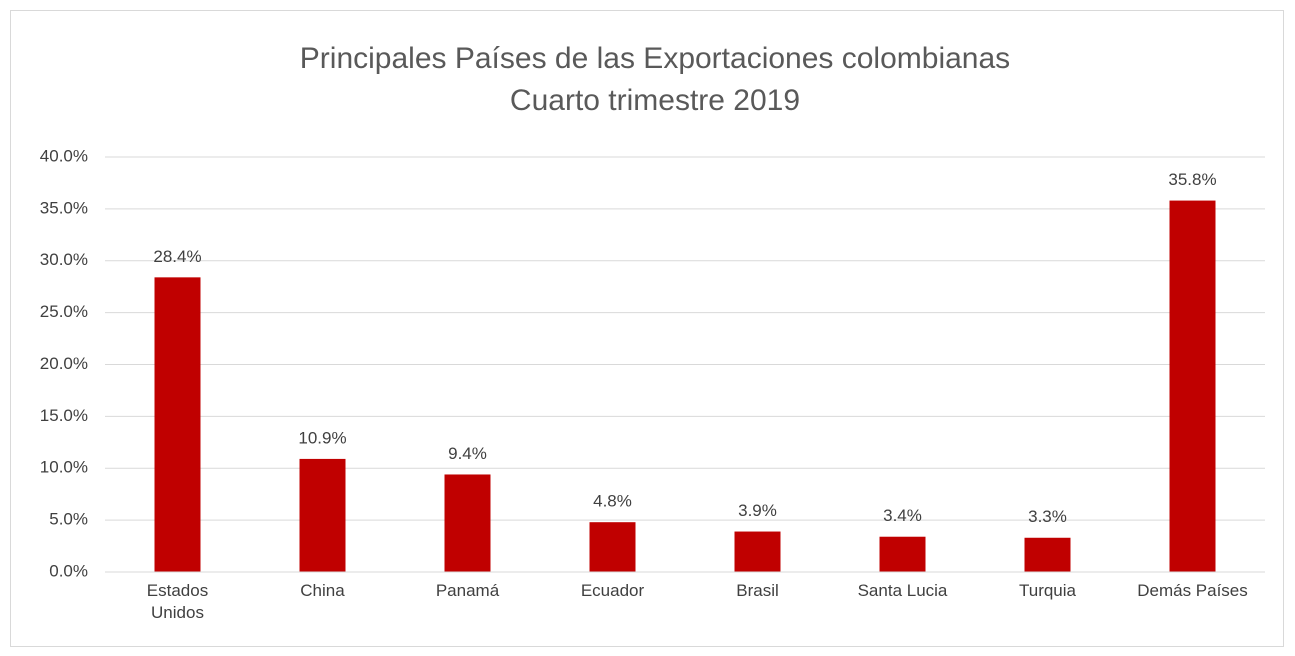 This screenshot has width=1295, height=656. I want to click on x-tick-label: Santa Lucia, so click(902, 590).